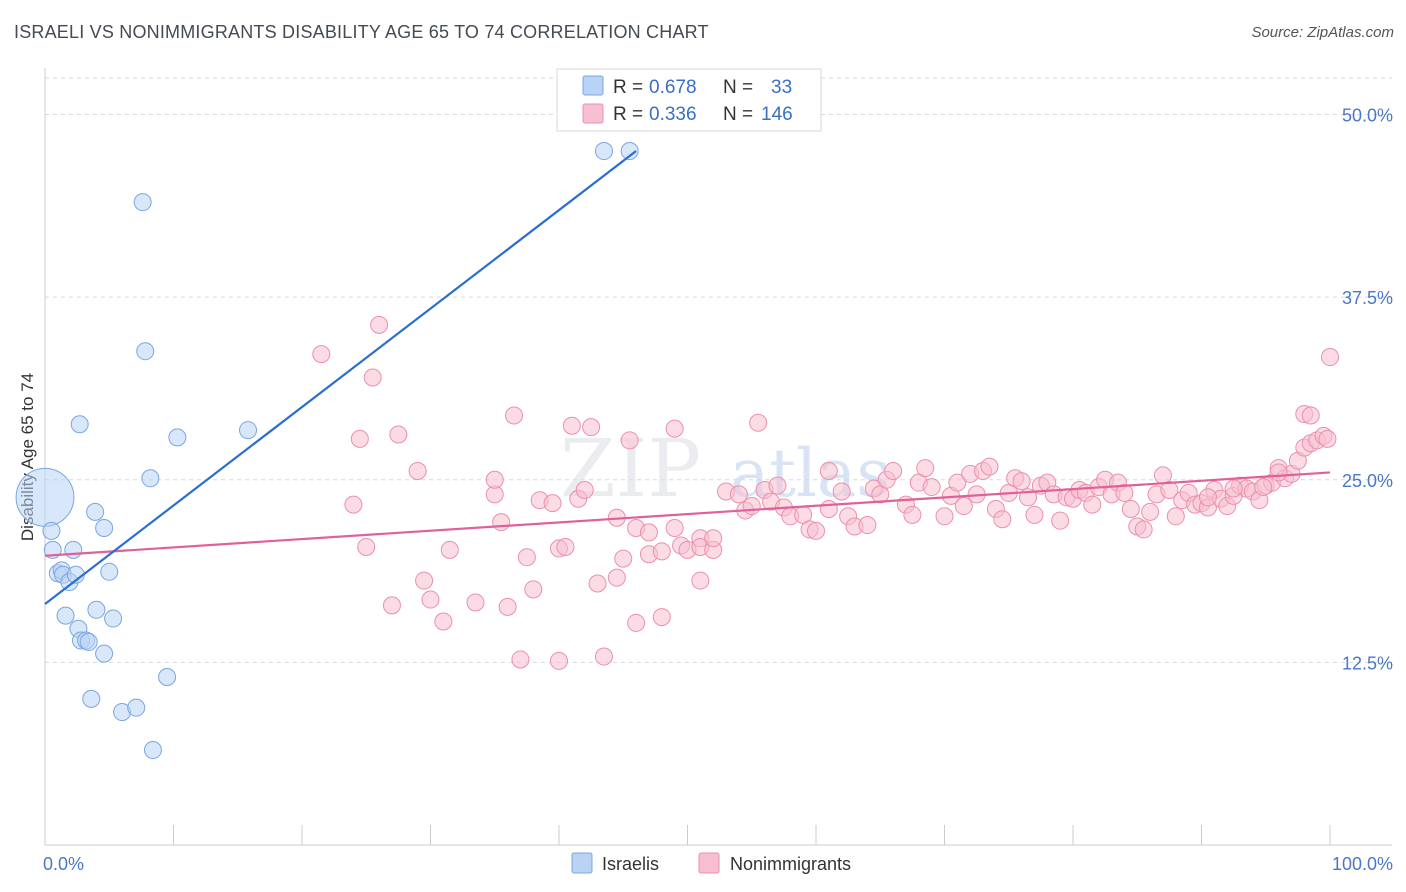 The image size is (1406, 892). What do you see at coordinates (1367, 481) in the screenshot?
I see `y-tick-label: 25.0%` at bounding box center [1367, 481].